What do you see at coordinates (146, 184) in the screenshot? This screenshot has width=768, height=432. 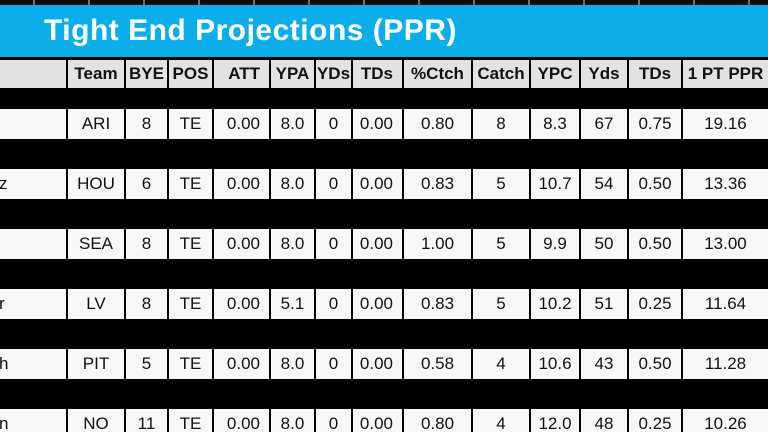 I see `cell: 6` at bounding box center [146, 184].